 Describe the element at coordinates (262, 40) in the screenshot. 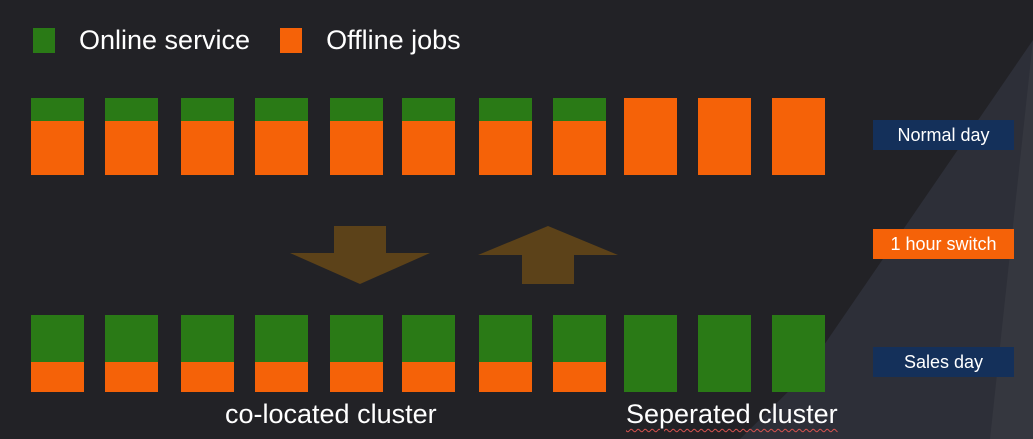

I see `legend: Online service Offline jobs` at that location.